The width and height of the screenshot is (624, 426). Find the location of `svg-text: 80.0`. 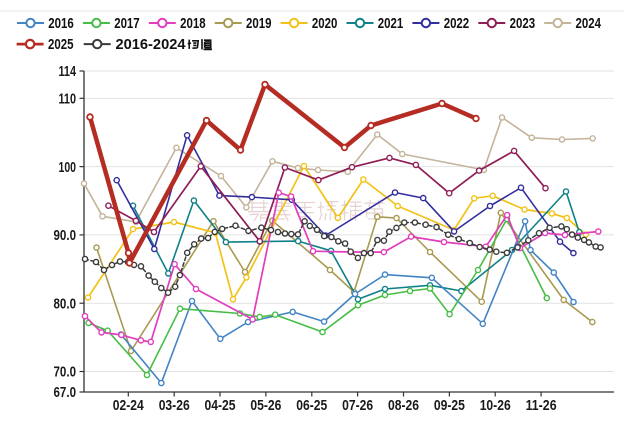

svg-text: 80.0 is located at coordinates (65, 304).